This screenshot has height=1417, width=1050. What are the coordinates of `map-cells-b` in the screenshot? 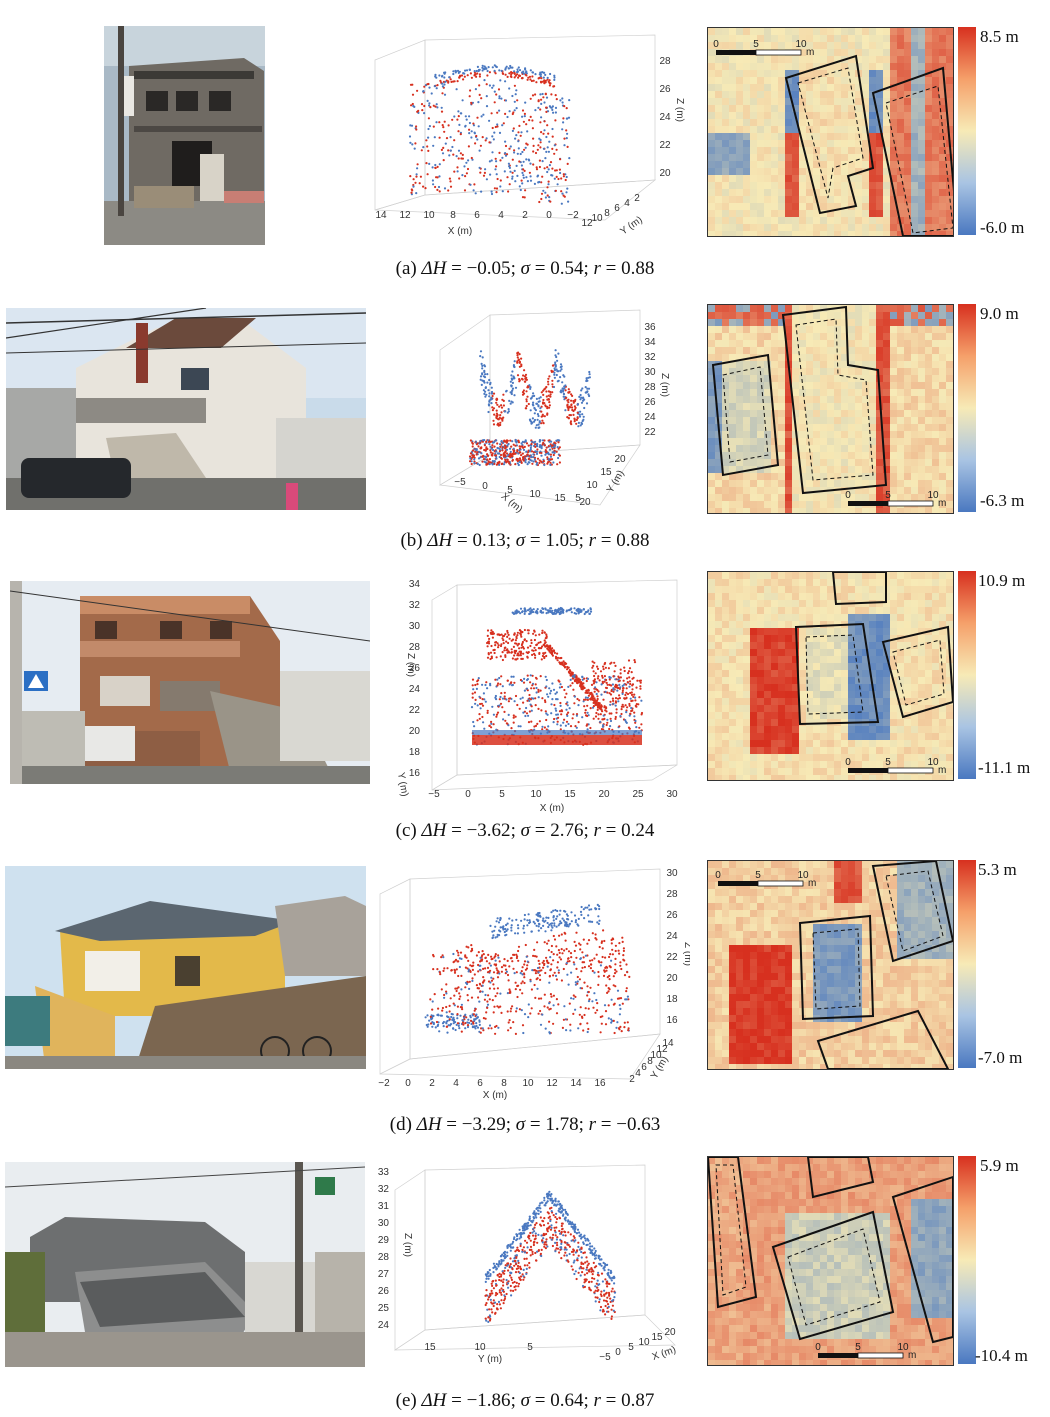 It's located at (830, 409).